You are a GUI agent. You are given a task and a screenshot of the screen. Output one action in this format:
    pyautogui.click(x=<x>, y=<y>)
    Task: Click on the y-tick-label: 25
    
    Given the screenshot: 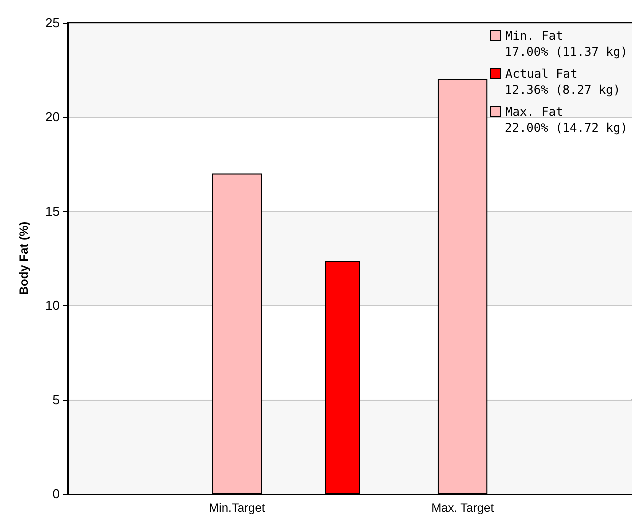 What is the action you would take?
    pyautogui.click(x=53, y=23)
    